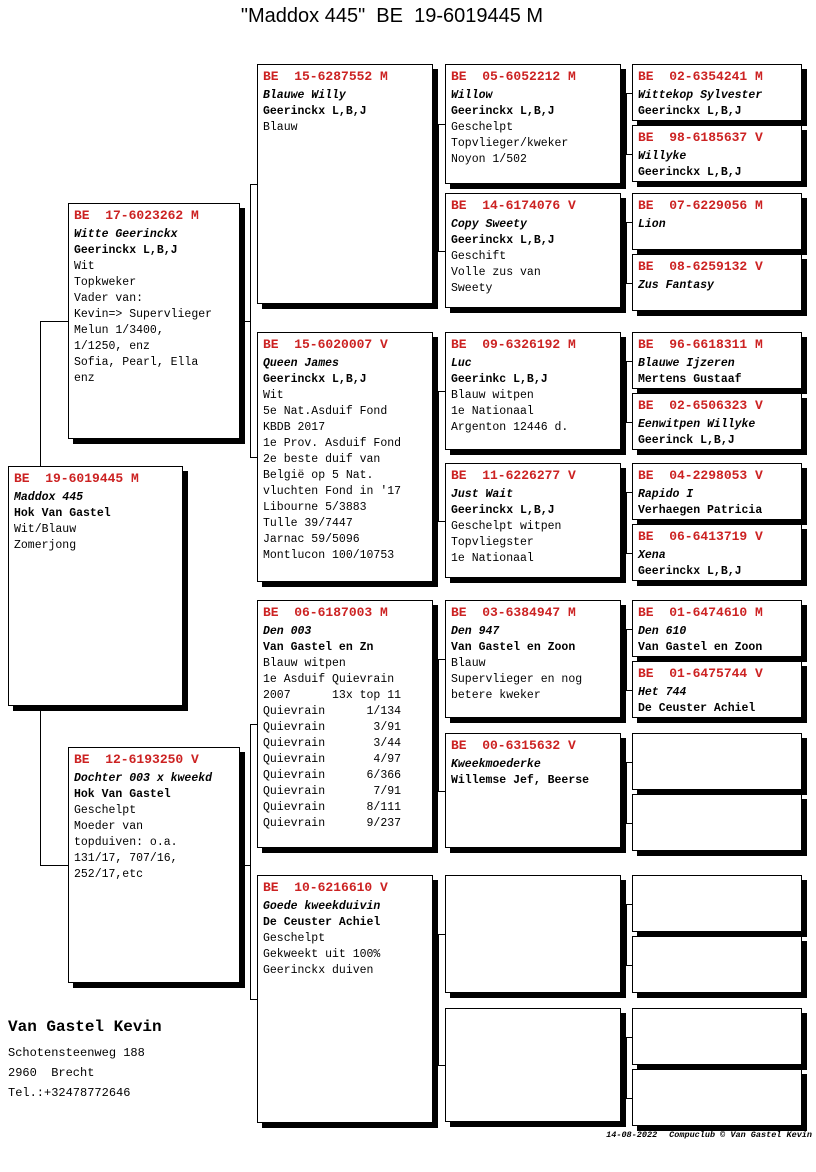 The width and height of the screenshot is (816, 1172). Describe the element at coordinates (126, 842) in the screenshot. I see `info-line: topduiven: o.a.` at that location.